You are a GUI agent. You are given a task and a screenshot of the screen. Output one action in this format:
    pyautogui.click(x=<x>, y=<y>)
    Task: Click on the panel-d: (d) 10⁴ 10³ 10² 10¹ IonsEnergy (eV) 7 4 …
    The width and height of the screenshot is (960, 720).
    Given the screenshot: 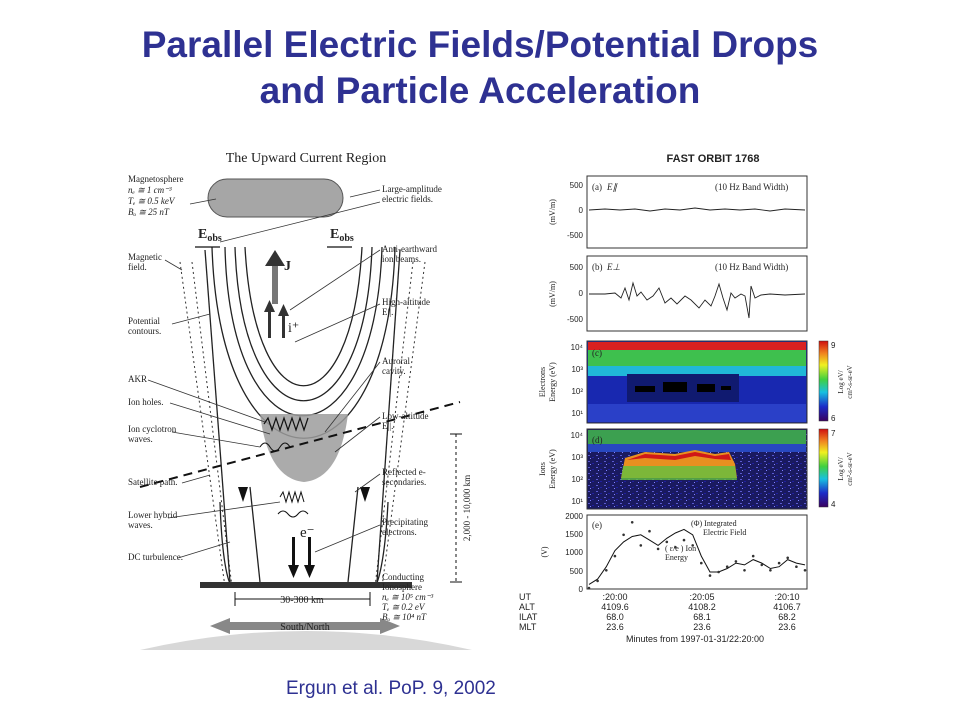 What is the action you would take?
    pyautogui.click(x=696, y=469)
    